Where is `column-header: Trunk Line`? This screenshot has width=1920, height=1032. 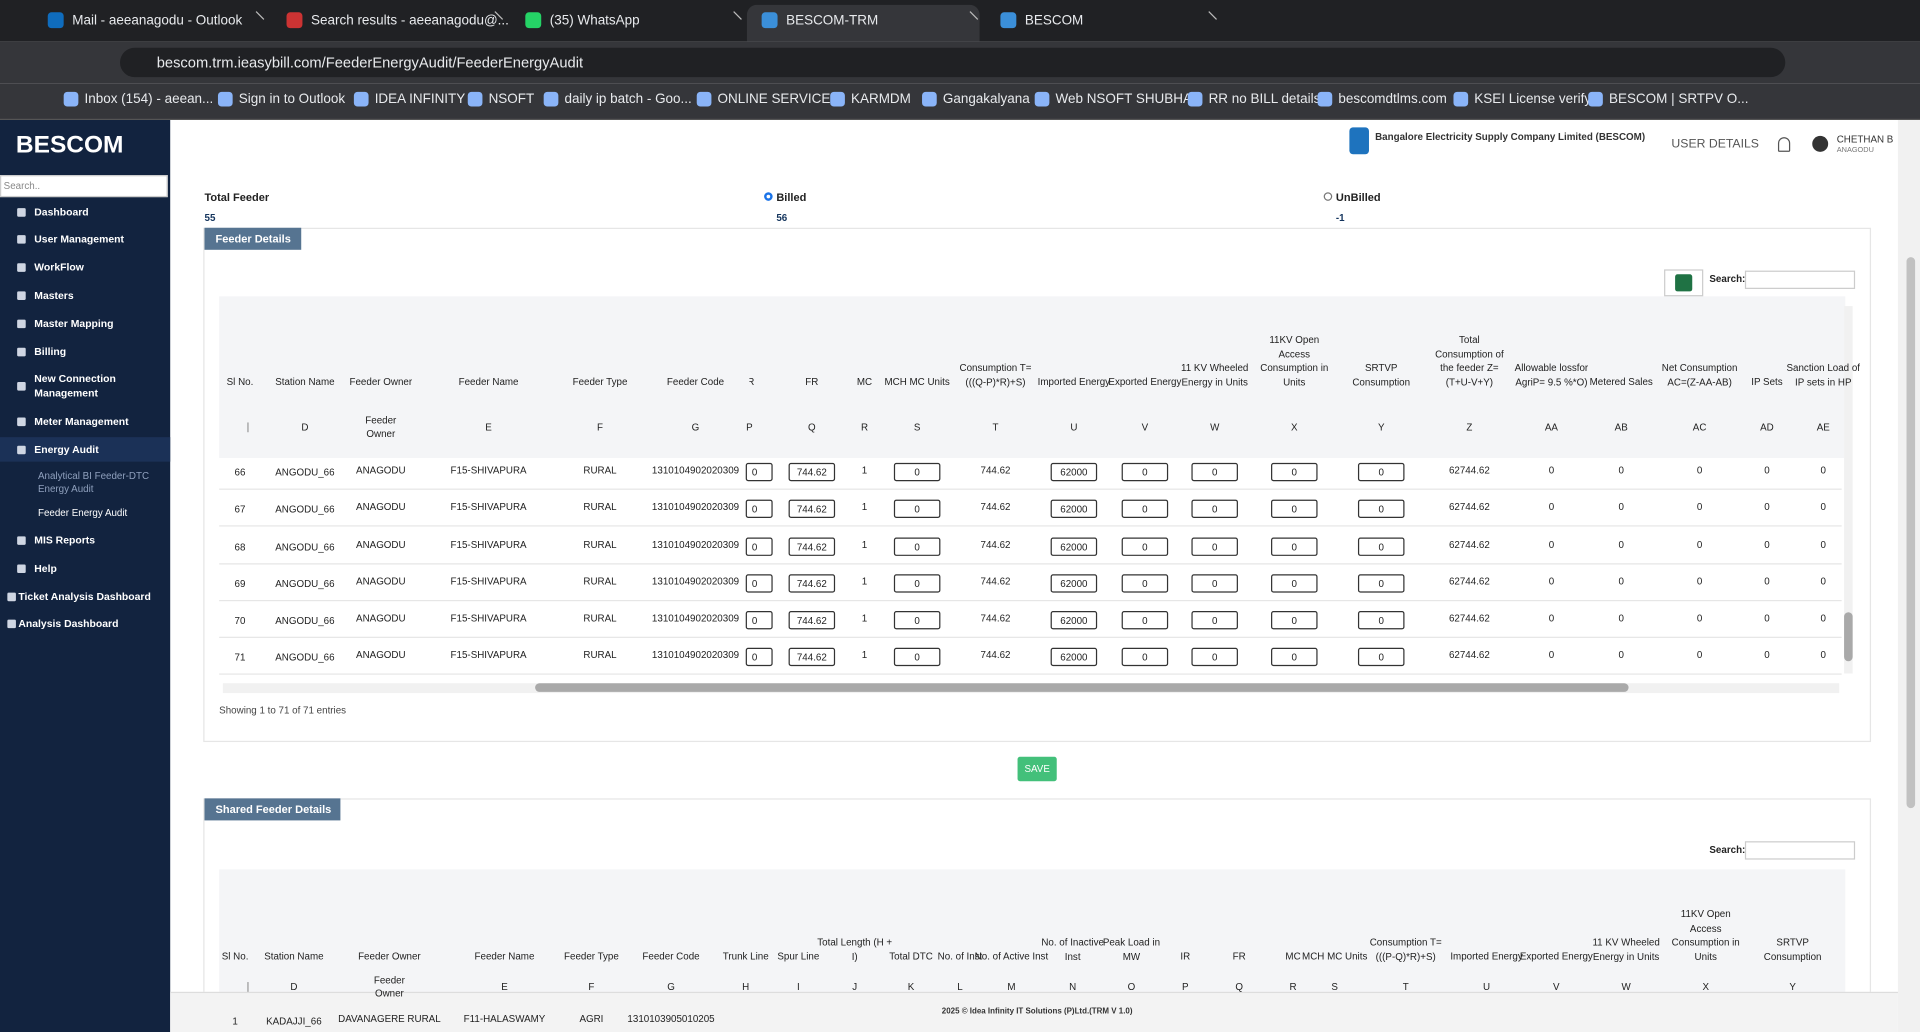
column-header: Trunk Line is located at coordinates (745, 956).